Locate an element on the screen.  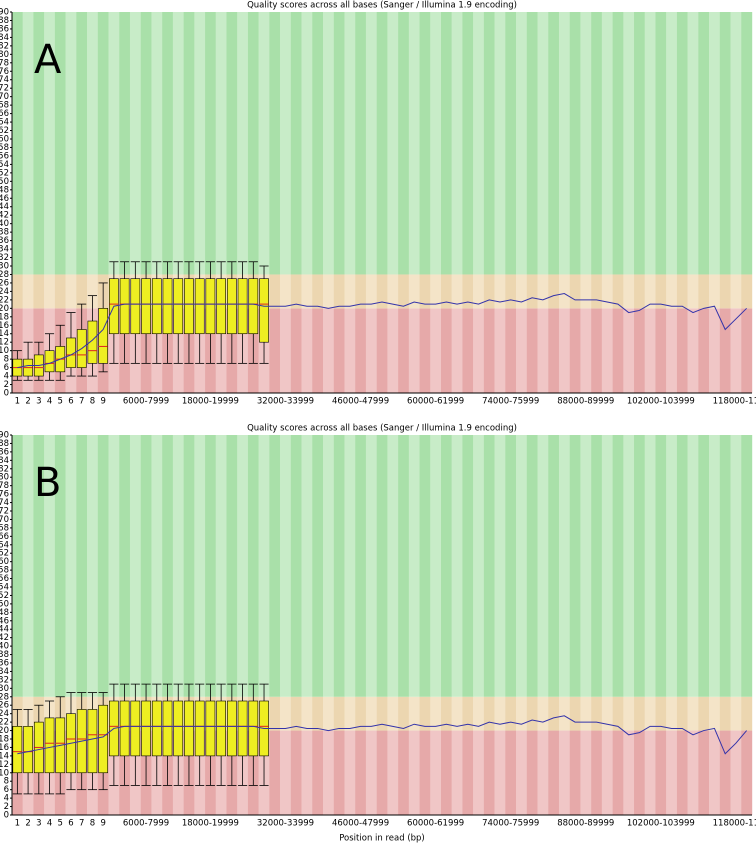
y-tick-label: 20 is located at coordinates (4, 731).